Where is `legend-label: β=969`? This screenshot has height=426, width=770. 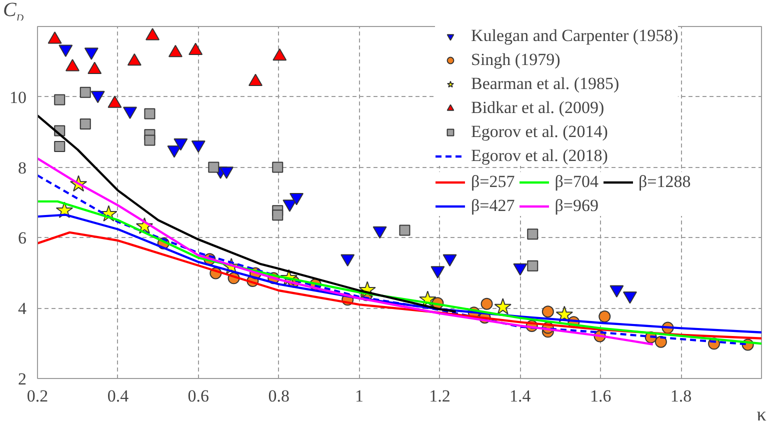
legend-label: β=969 is located at coordinates (576, 206).